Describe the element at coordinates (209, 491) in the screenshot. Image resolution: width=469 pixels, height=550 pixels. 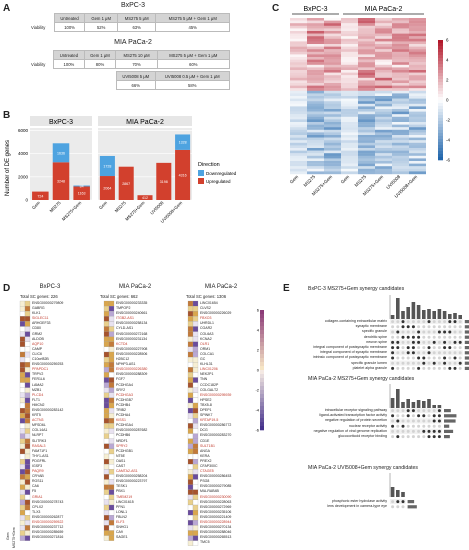
I see `gene-label: MIA-RAB4B` at that location.